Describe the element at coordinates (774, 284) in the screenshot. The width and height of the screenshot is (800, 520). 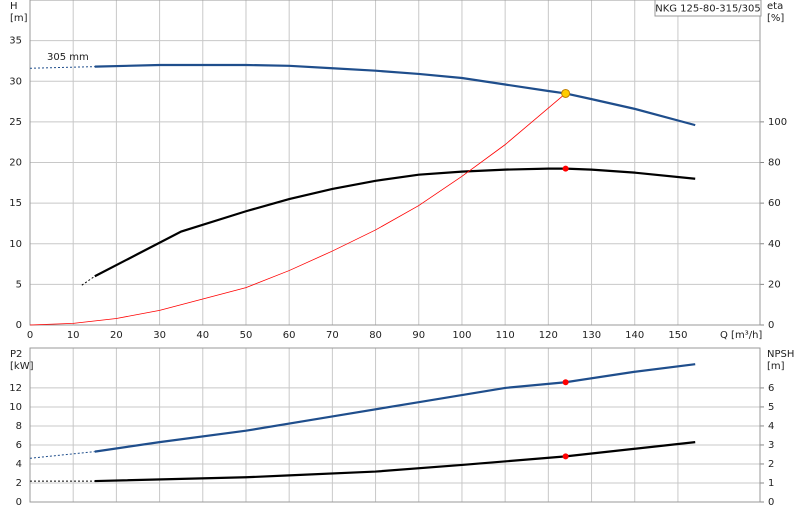
I see `y2-tick-label: 20` at that location.